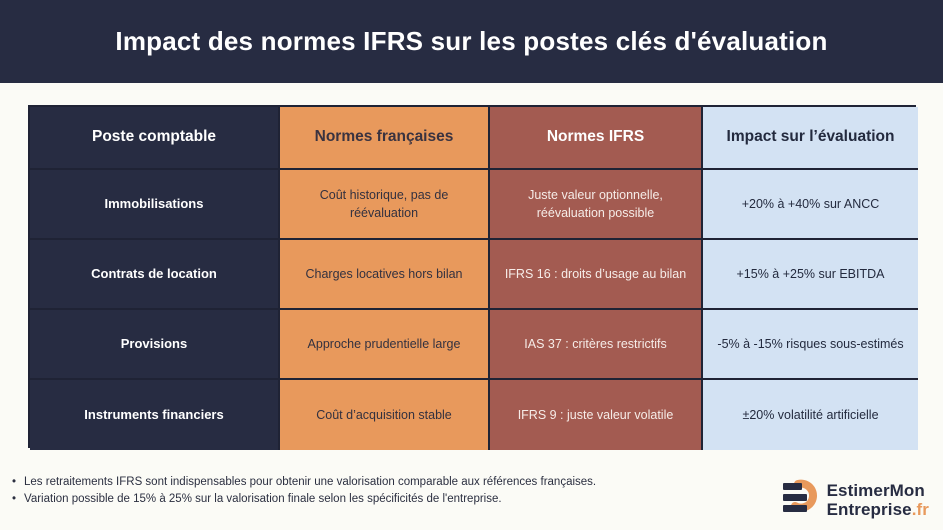 Image resolution: width=943 pixels, height=530 pixels. I want to click on table-row-poste: Immobilisations, so click(155, 205).